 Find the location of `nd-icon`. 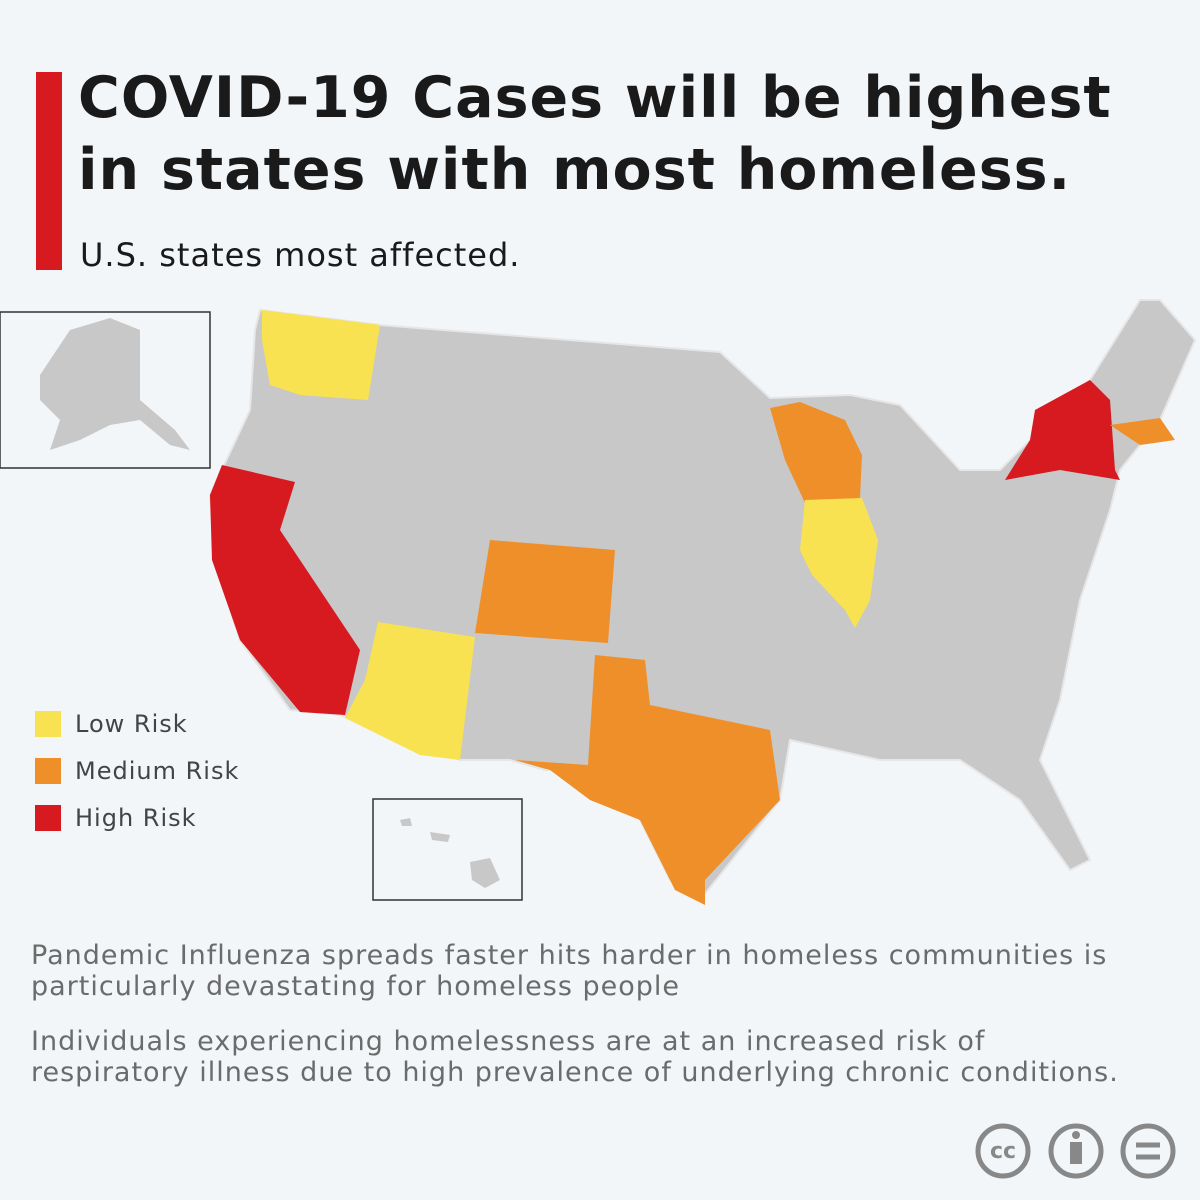

nd-icon is located at coordinates (1148, 1151).